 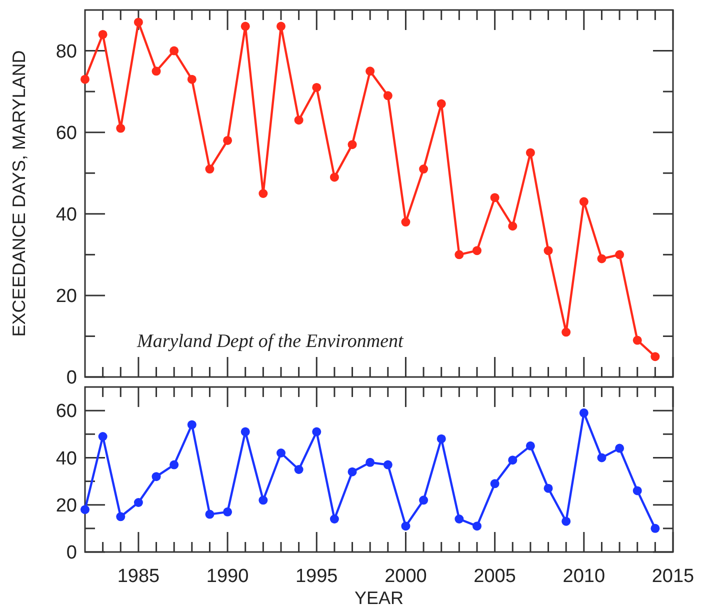 I want to click on x-tick-label: 1990, so click(x=227, y=576).